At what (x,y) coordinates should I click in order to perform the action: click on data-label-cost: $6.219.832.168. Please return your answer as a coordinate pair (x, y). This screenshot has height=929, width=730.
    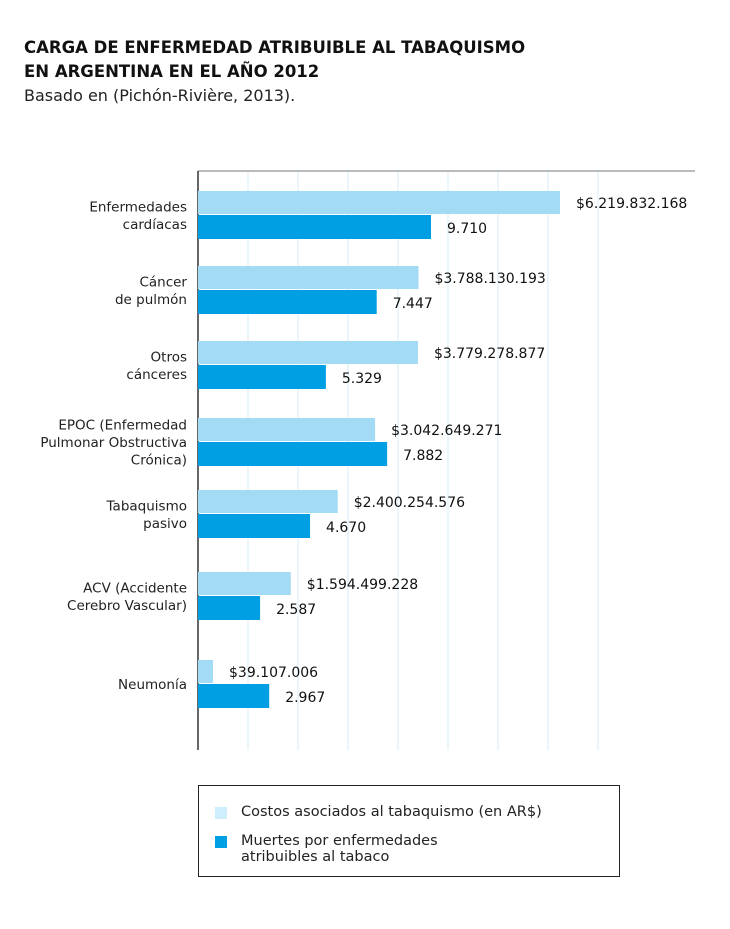
    Looking at the image, I should click on (631, 204).